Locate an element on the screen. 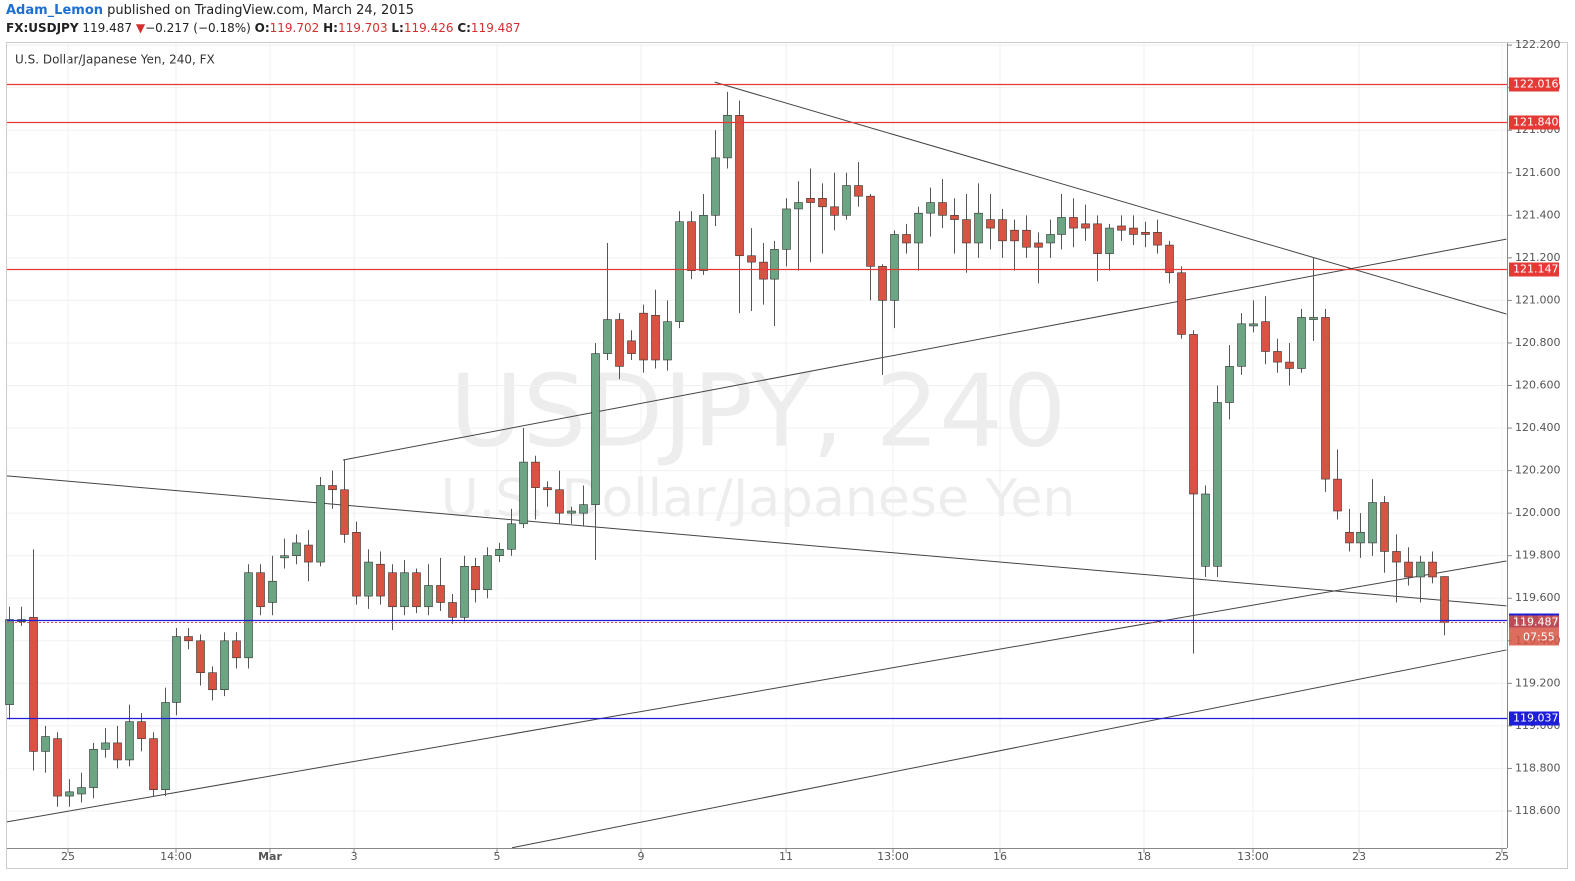 The image size is (1575, 881). l-label: L: is located at coordinates (397, 28).